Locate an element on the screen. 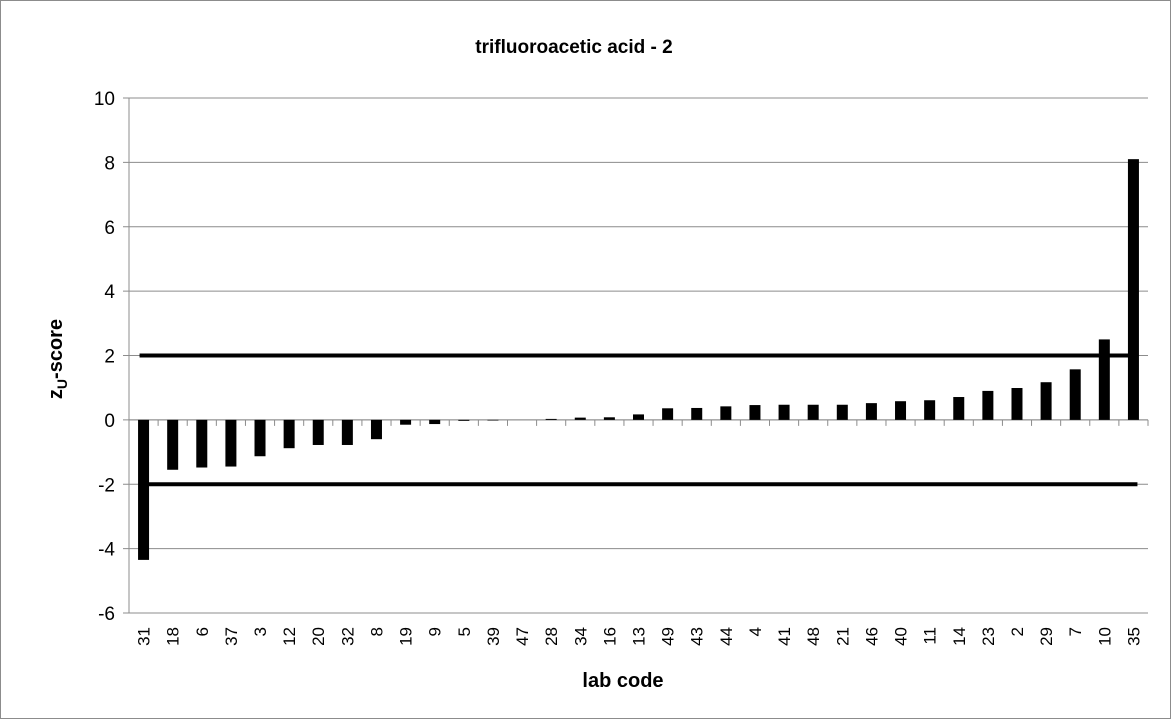 The image size is (1171, 720). x-tick-label: 6 is located at coordinates (202, 631).